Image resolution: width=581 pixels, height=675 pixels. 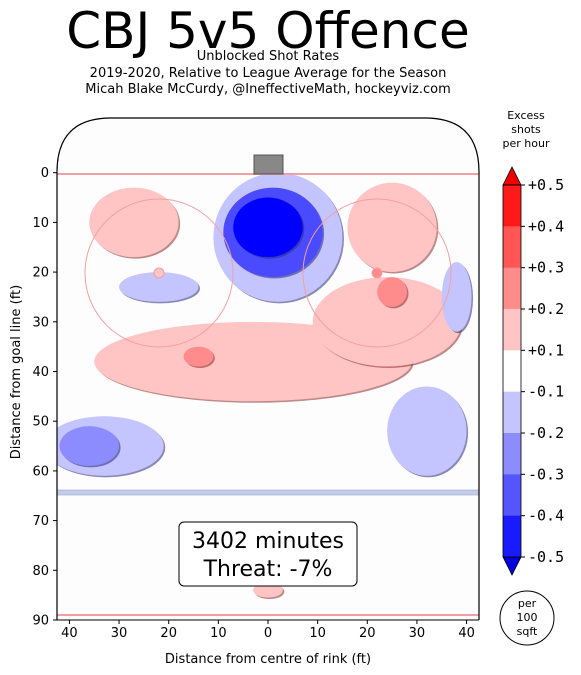 I want to click on y-tick-label: 50, so click(x=40, y=422).